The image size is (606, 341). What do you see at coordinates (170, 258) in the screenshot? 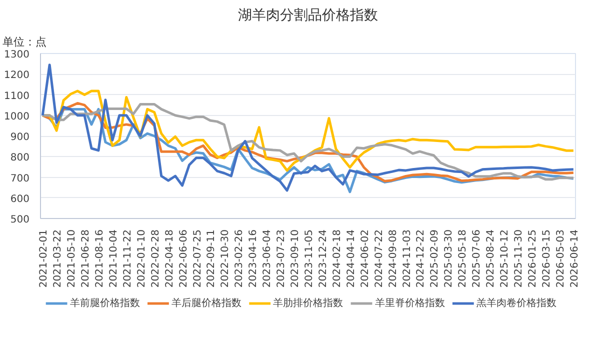
I see `x-tick-label: 2022-04-18` at bounding box center [170, 258].